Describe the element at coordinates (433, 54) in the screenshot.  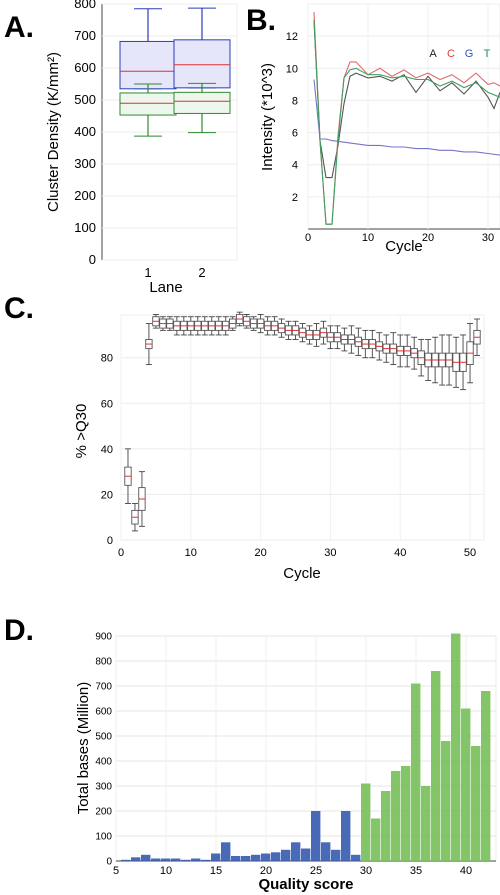
I see `panel-b-legend-entry: A` at that location.